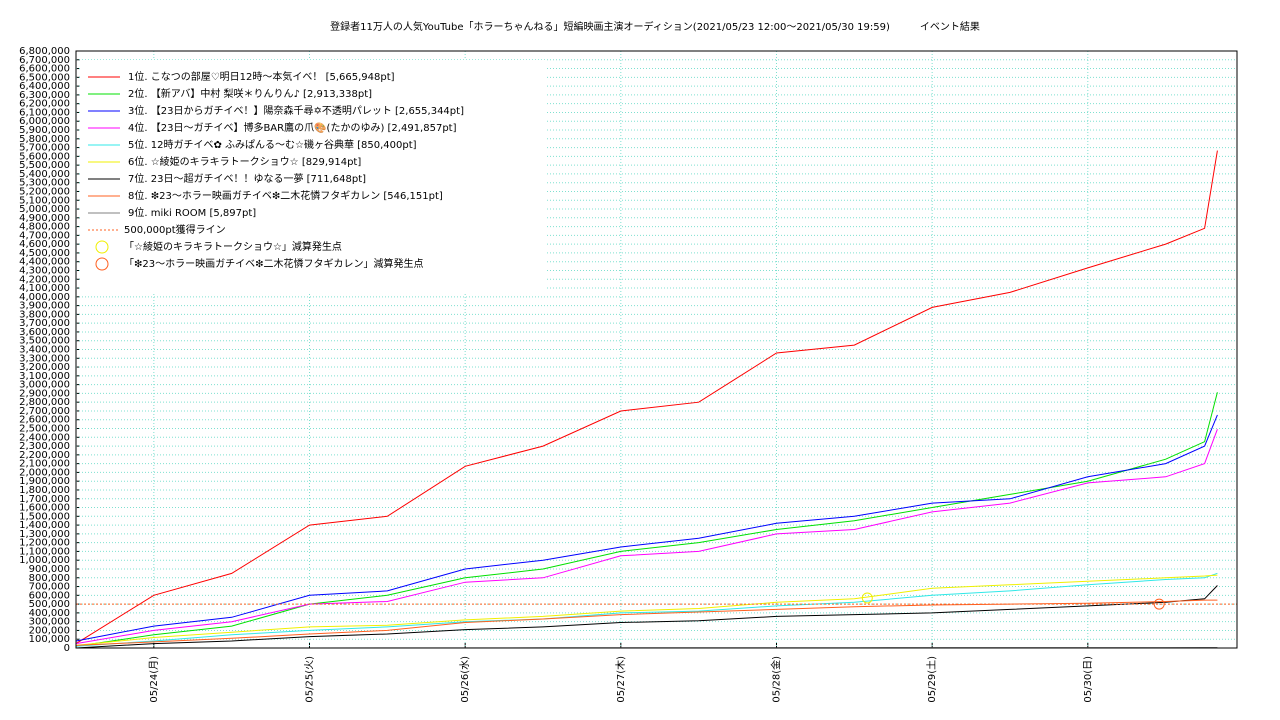 This screenshot has width=1280, height=720. Describe the element at coordinates (49, 613) in the screenshot. I see `y-tick-label: 400,000` at that location.